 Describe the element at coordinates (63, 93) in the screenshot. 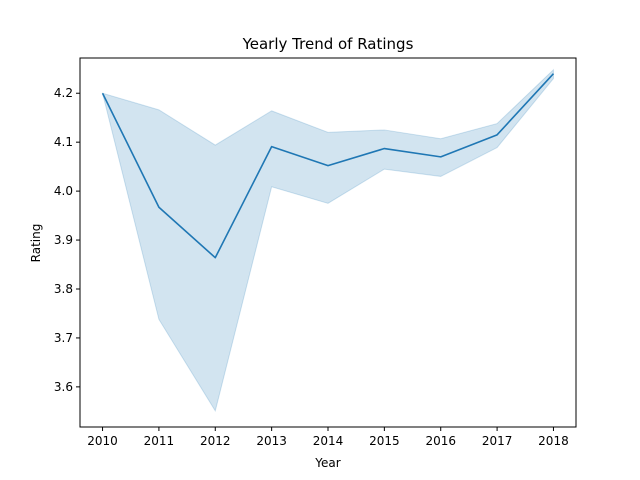

I see `y-tick-label: 4.2` at that location.